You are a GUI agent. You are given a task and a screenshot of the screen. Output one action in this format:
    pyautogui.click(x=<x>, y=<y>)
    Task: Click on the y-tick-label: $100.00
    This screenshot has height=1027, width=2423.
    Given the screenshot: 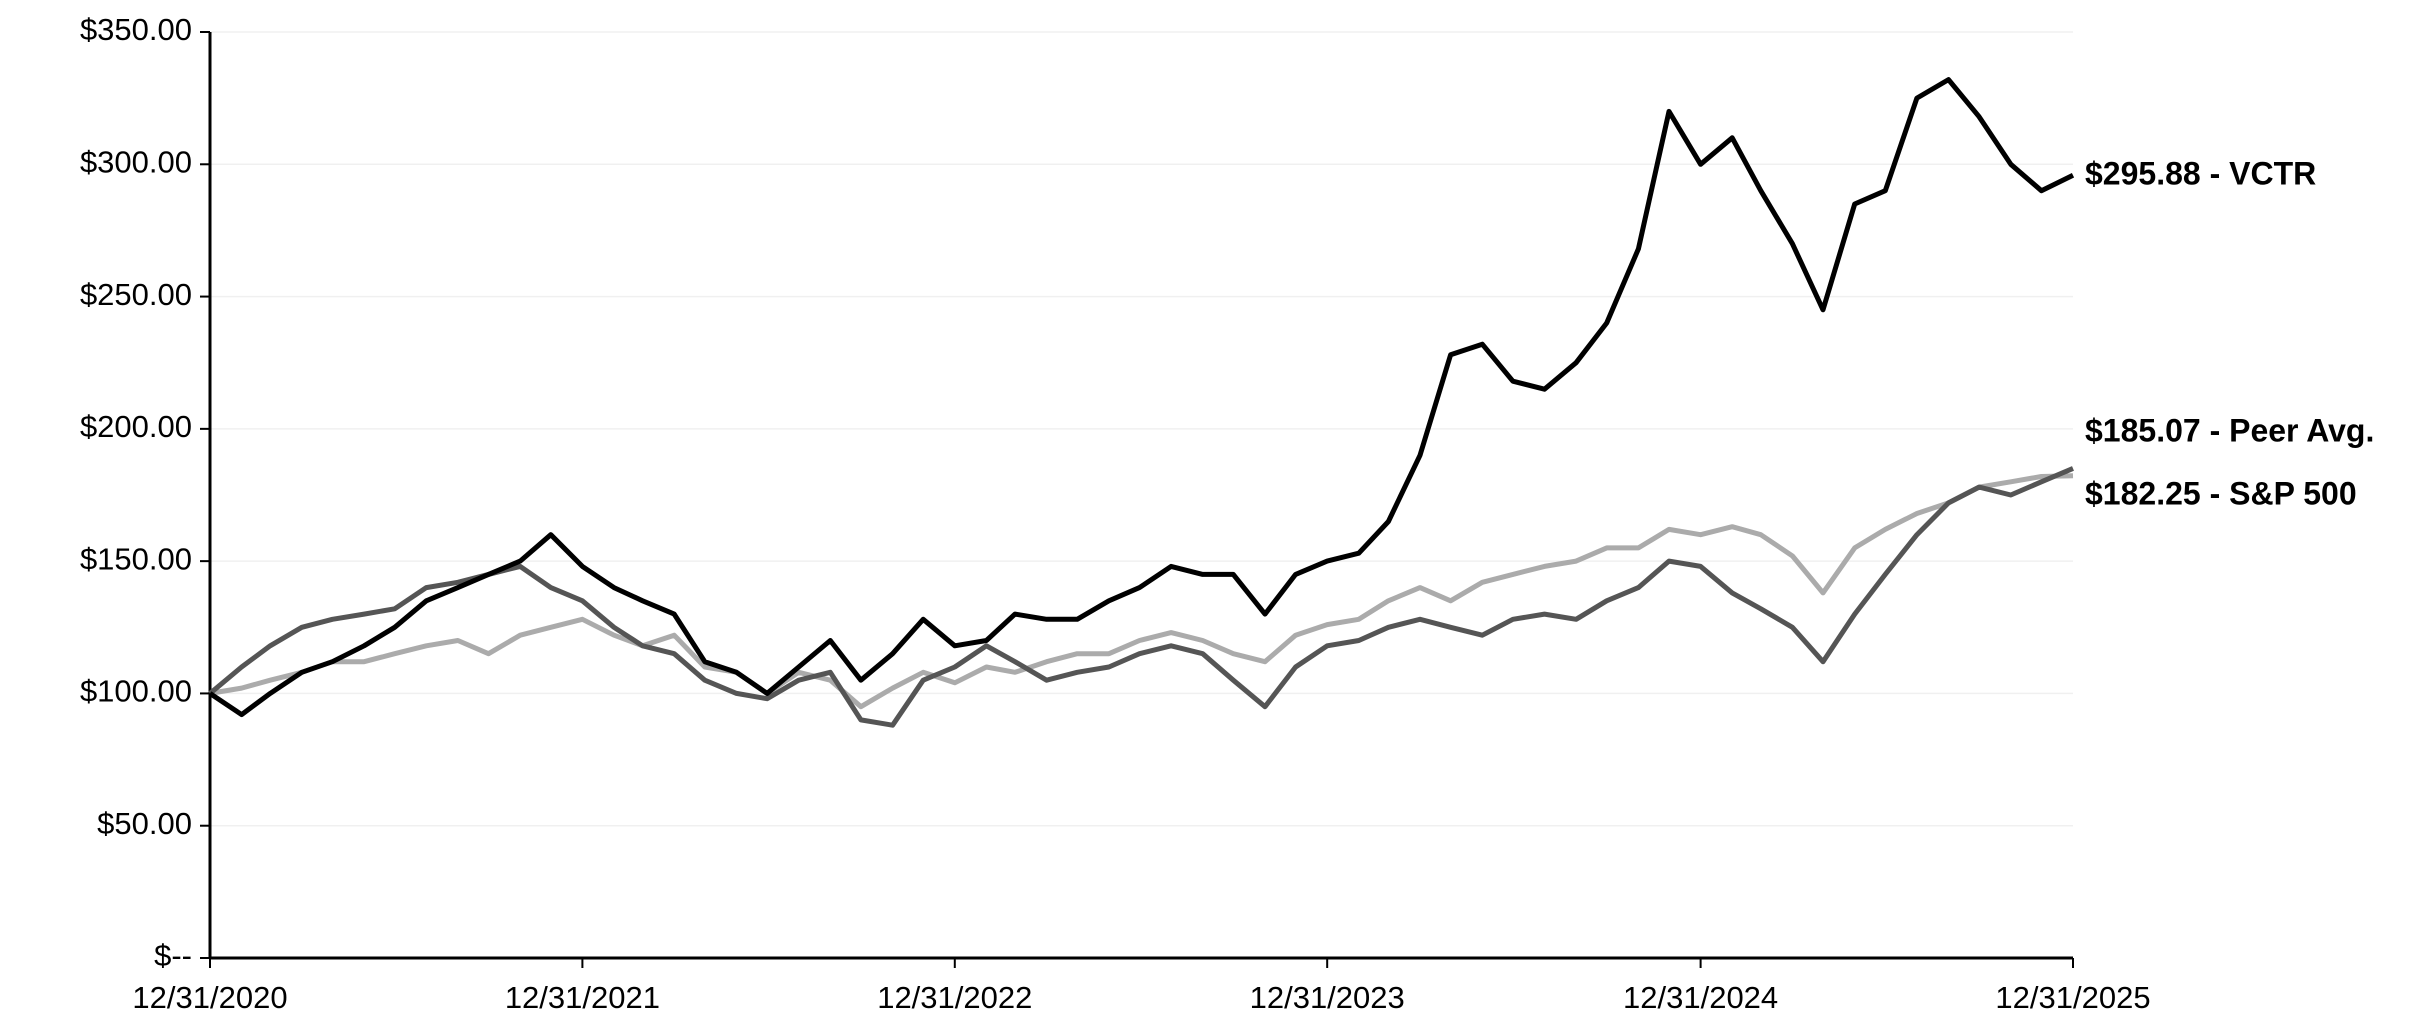 What is the action you would take?
    pyautogui.click(x=136, y=691)
    